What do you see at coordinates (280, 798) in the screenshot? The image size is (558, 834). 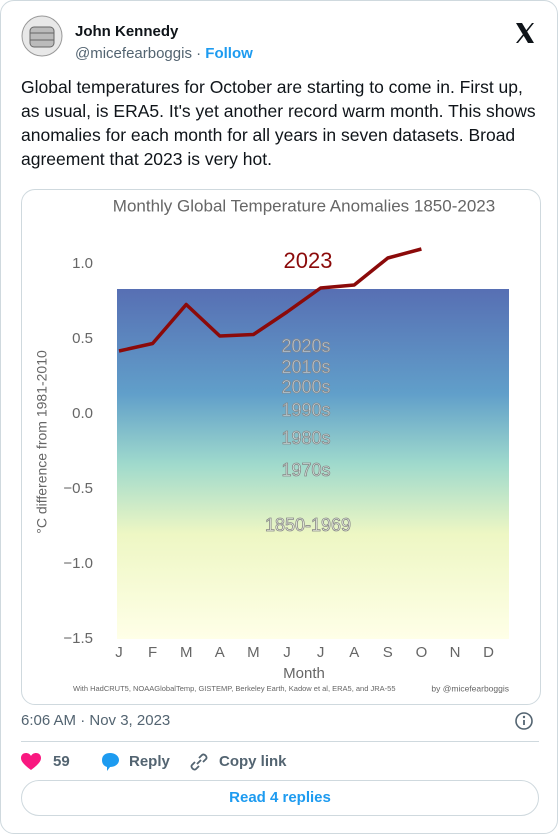 I see `read-replies-button: Read 4 replies` at bounding box center [280, 798].